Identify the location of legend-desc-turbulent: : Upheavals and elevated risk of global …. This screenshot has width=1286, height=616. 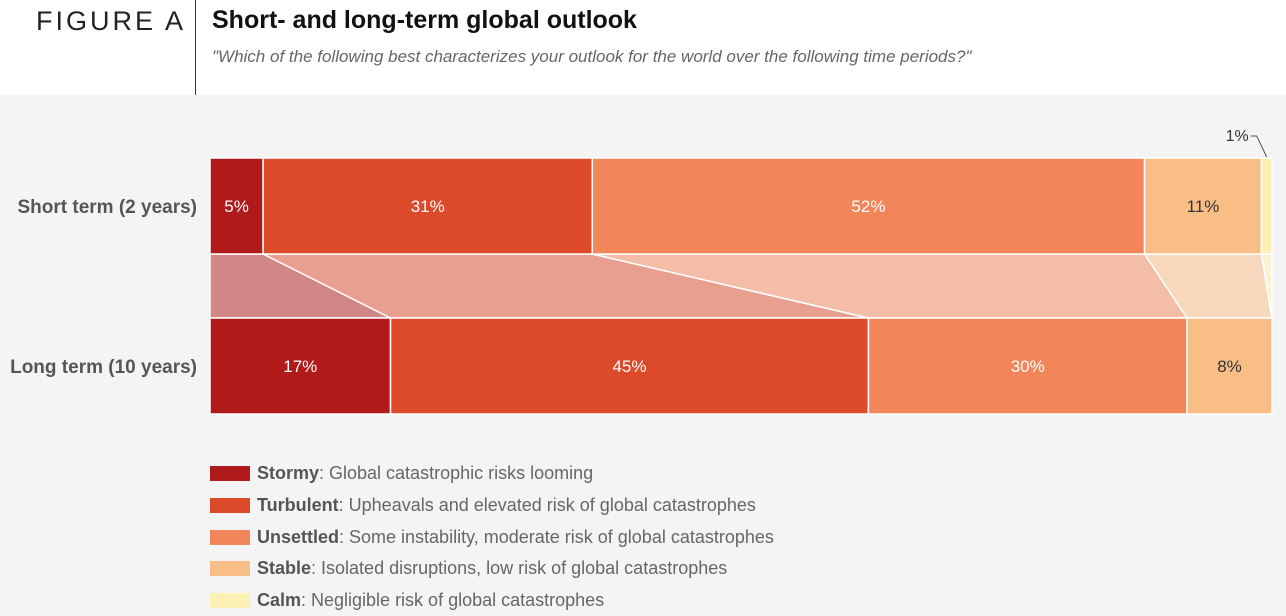
(547, 505).